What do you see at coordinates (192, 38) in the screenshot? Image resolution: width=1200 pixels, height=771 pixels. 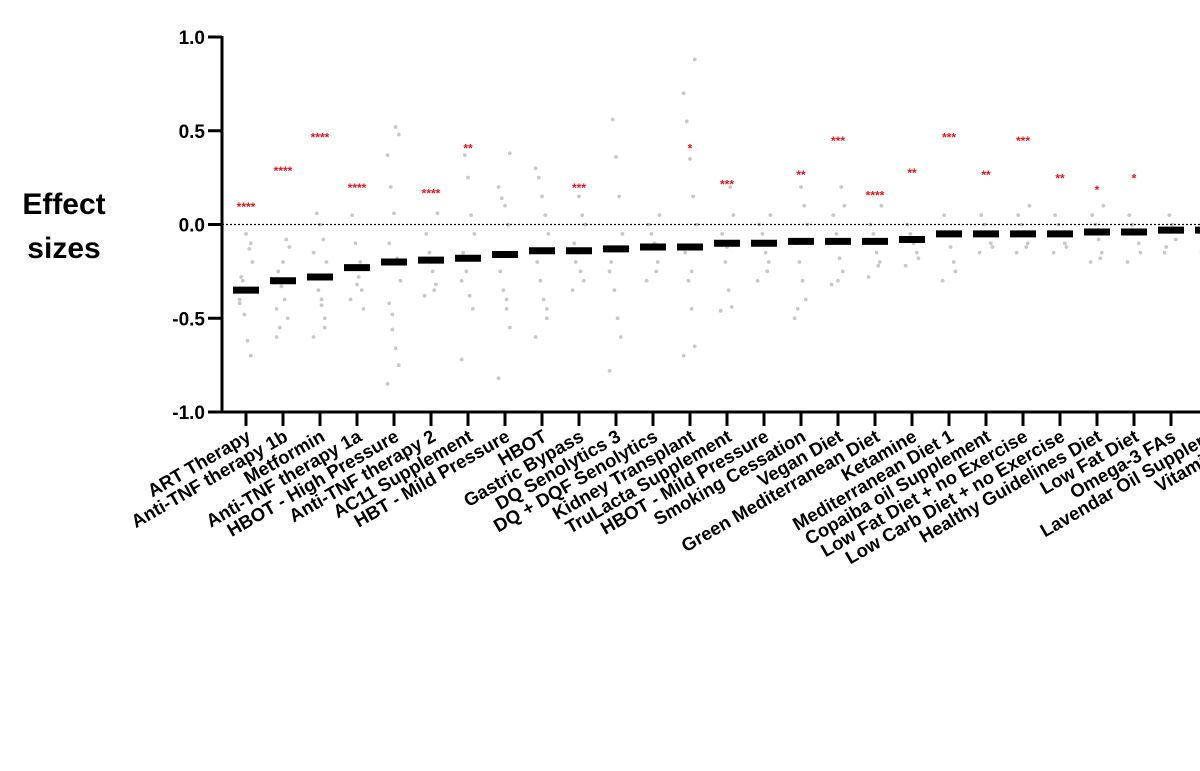 I see `y-tick-label: 1.0` at bounding box center [192, 38].